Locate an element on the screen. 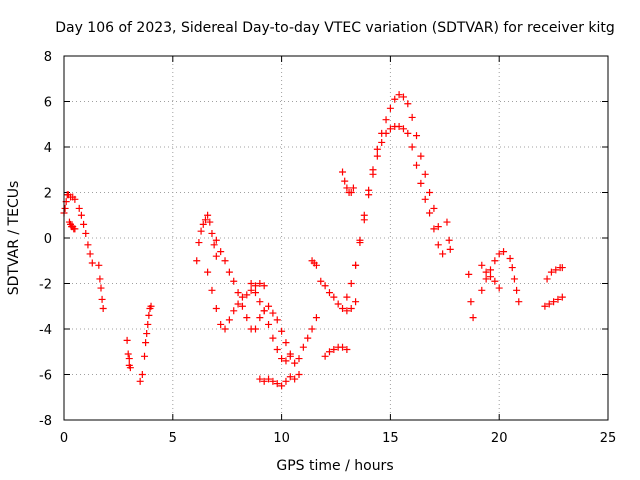 This screenshot has width=640, height=480. y-tick-label: 0 is located at coordinates (48, 239).